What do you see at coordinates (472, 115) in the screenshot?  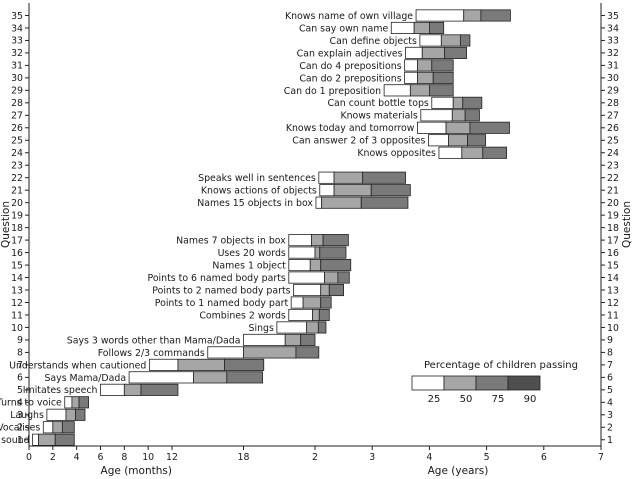 I see `bar-segment-q27-p3` at bounding box center [472, 115].